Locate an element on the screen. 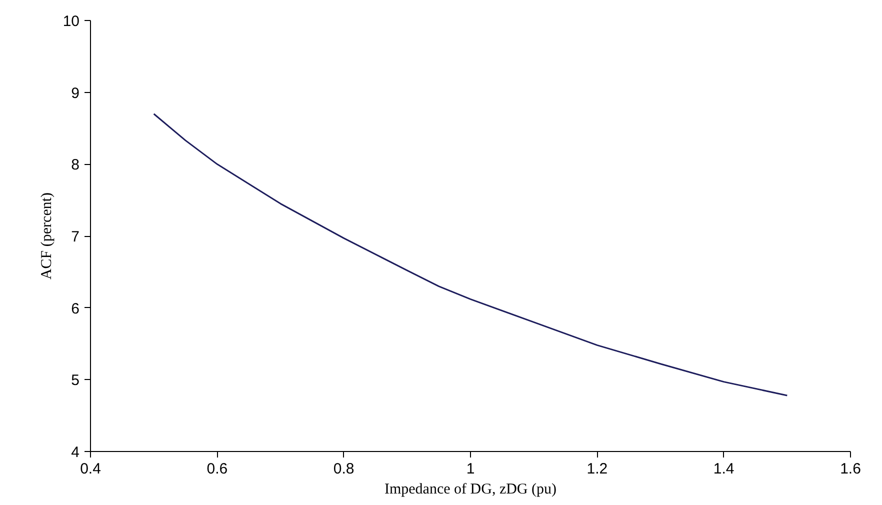  y-tick-label: 9 is located at coordinates (75, 93).